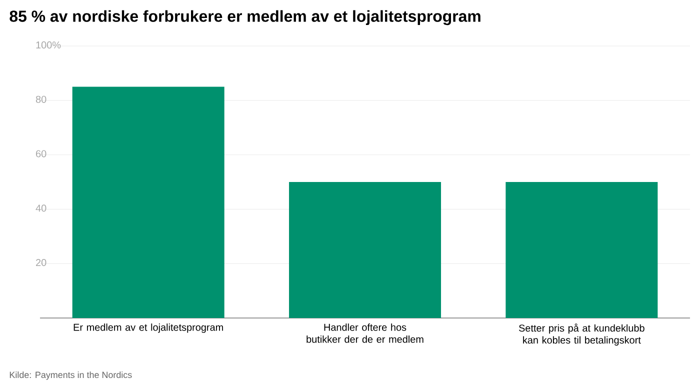  Describe the element at coordinates (71, 375) in the screenshot. I see `text: Kilde: Payments in the Nordics` at that location.